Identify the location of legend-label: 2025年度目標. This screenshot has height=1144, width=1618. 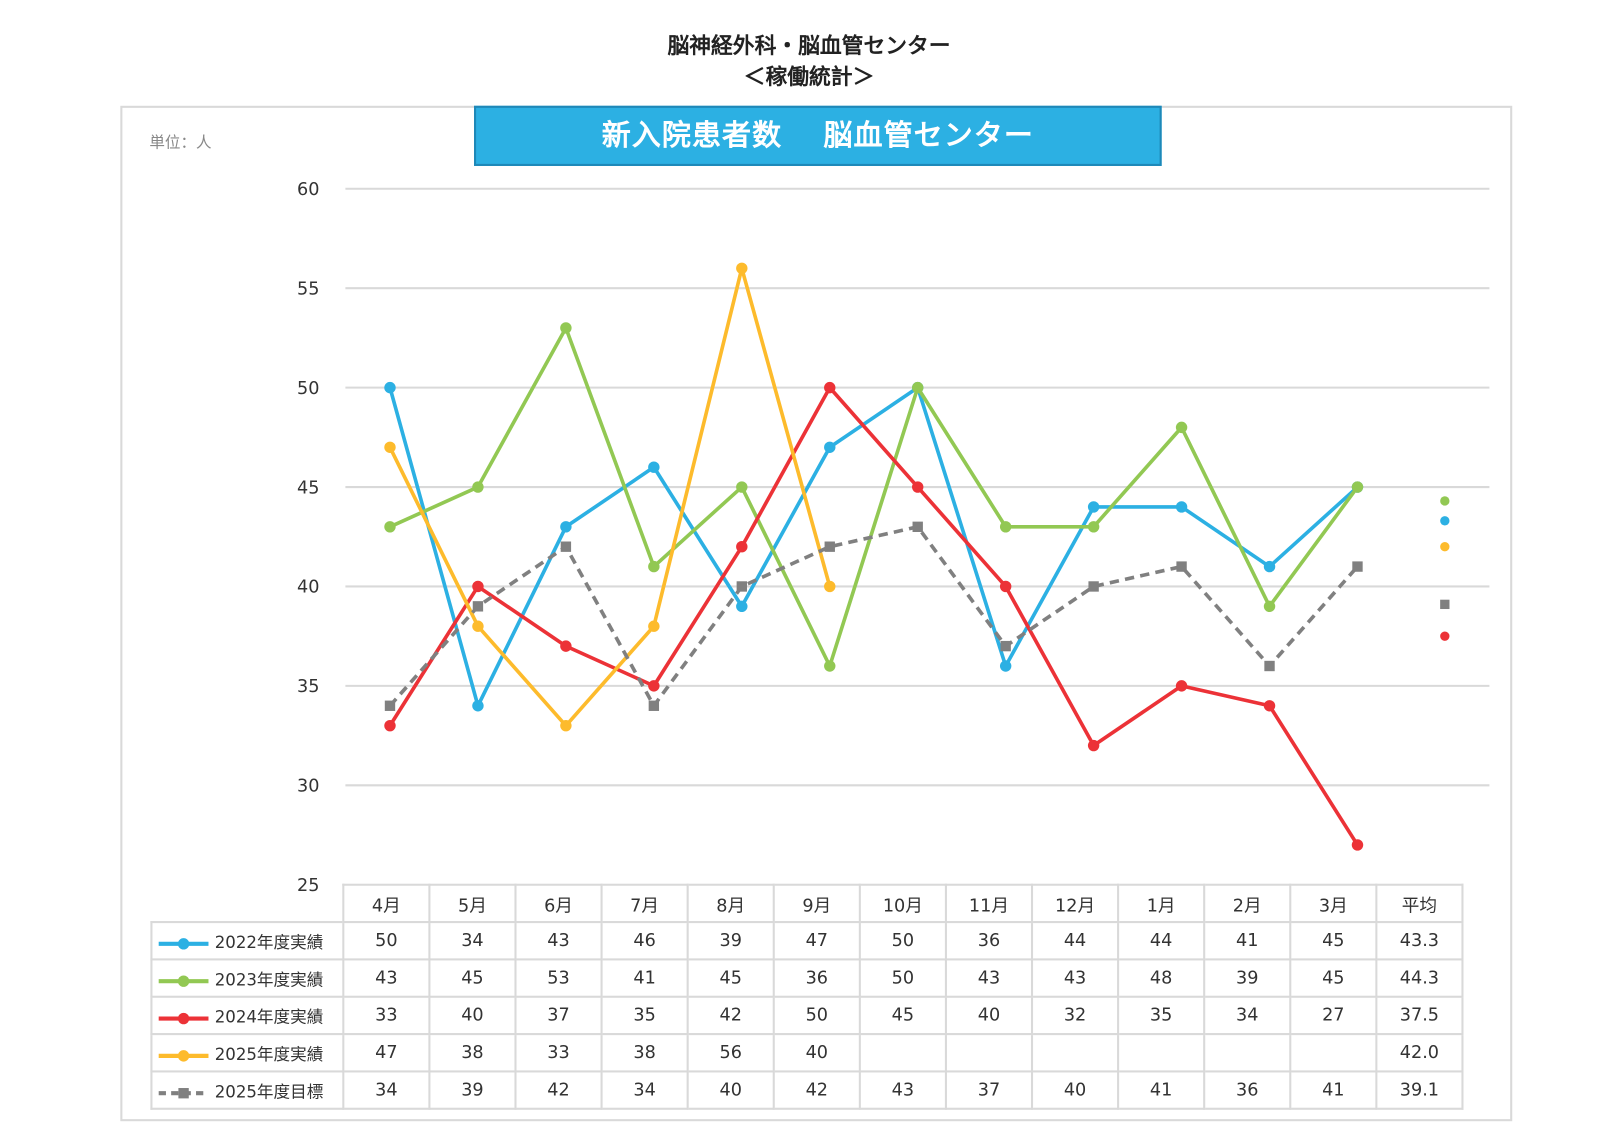
(269, 1091).